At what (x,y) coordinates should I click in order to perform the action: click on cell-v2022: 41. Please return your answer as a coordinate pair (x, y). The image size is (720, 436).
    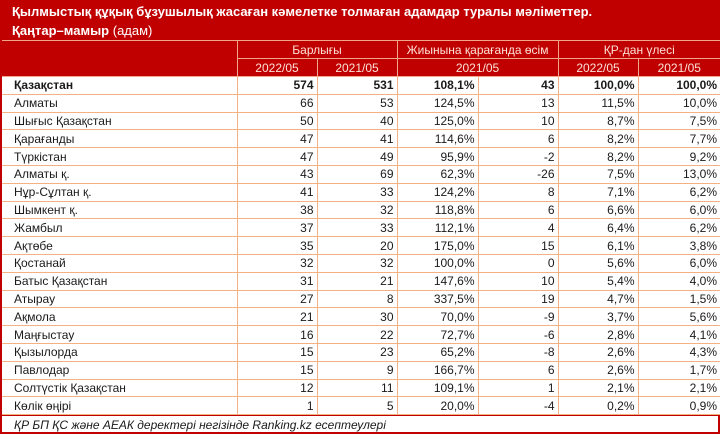
    Looking at the image, I should click on (277, 192).